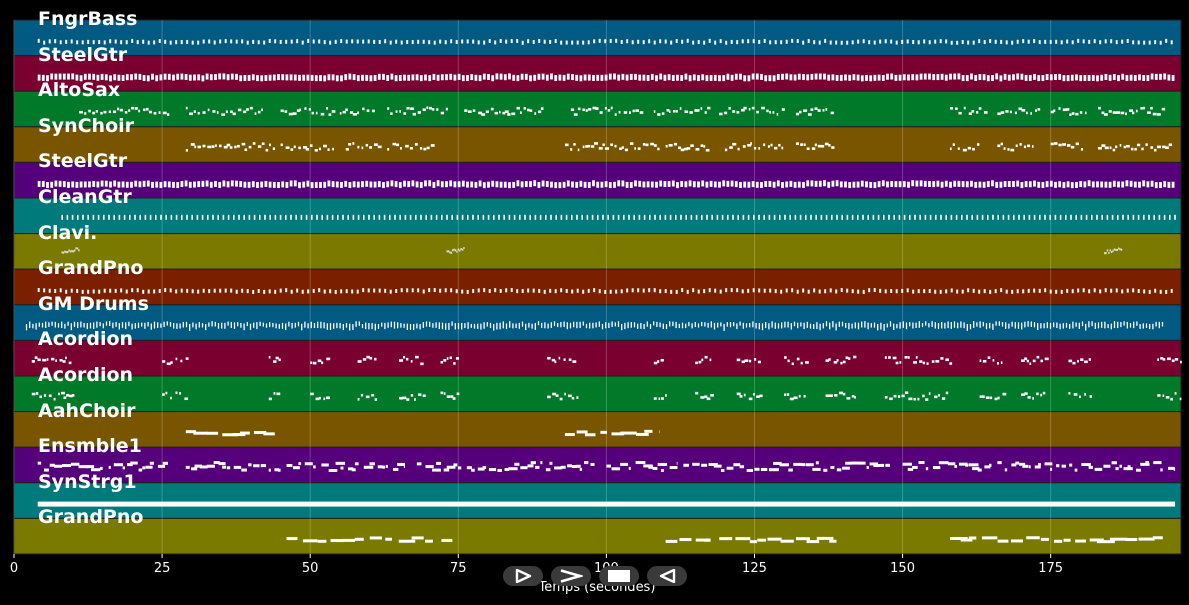  I want to click on tick-label: 150, so click(902, 568).